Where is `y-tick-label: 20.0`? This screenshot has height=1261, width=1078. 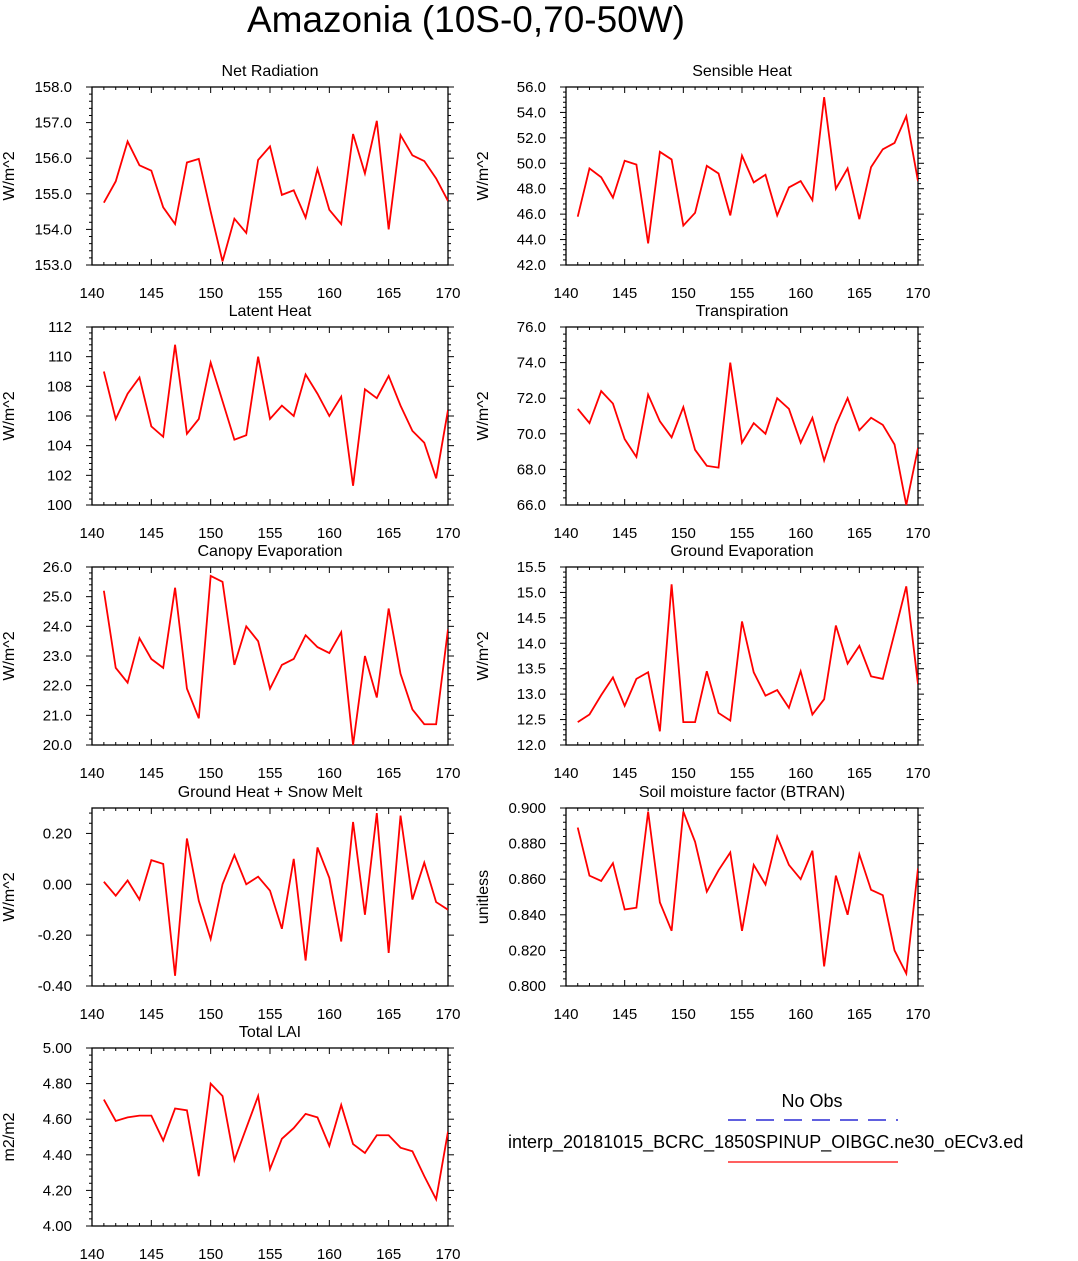
y-tick-label: 20.0 is located at coordinates (57, 745).